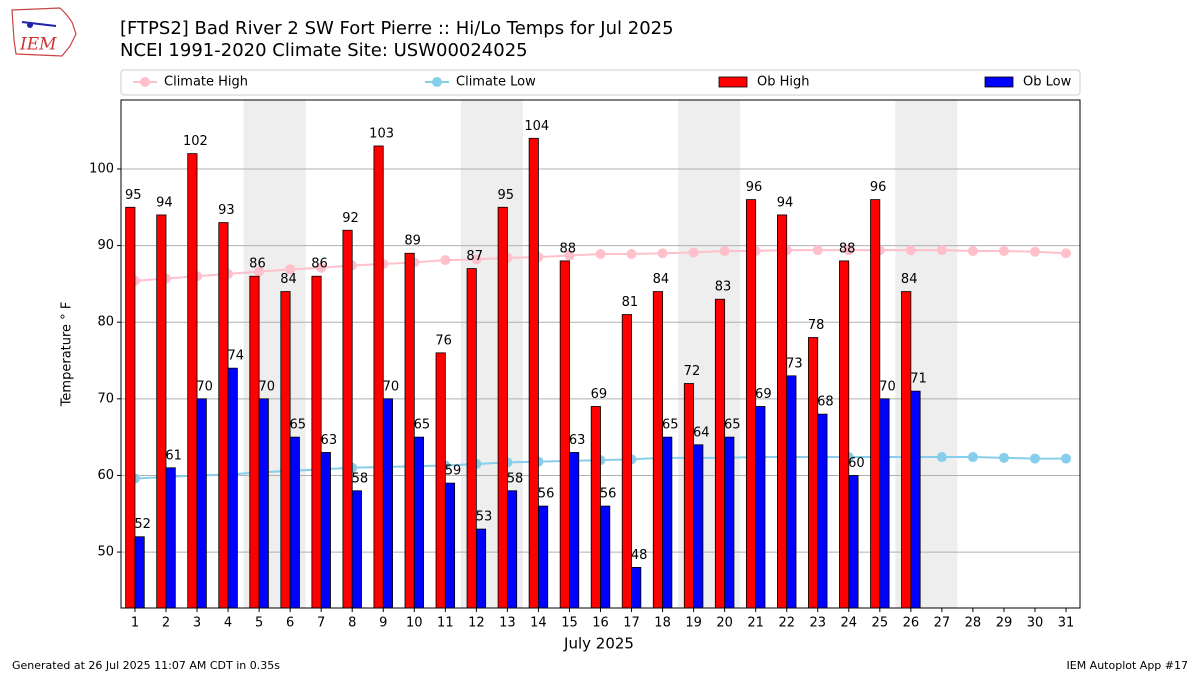 This screenshot has width=1200, height=675. I want to click on logo-line, so click(39, 24).